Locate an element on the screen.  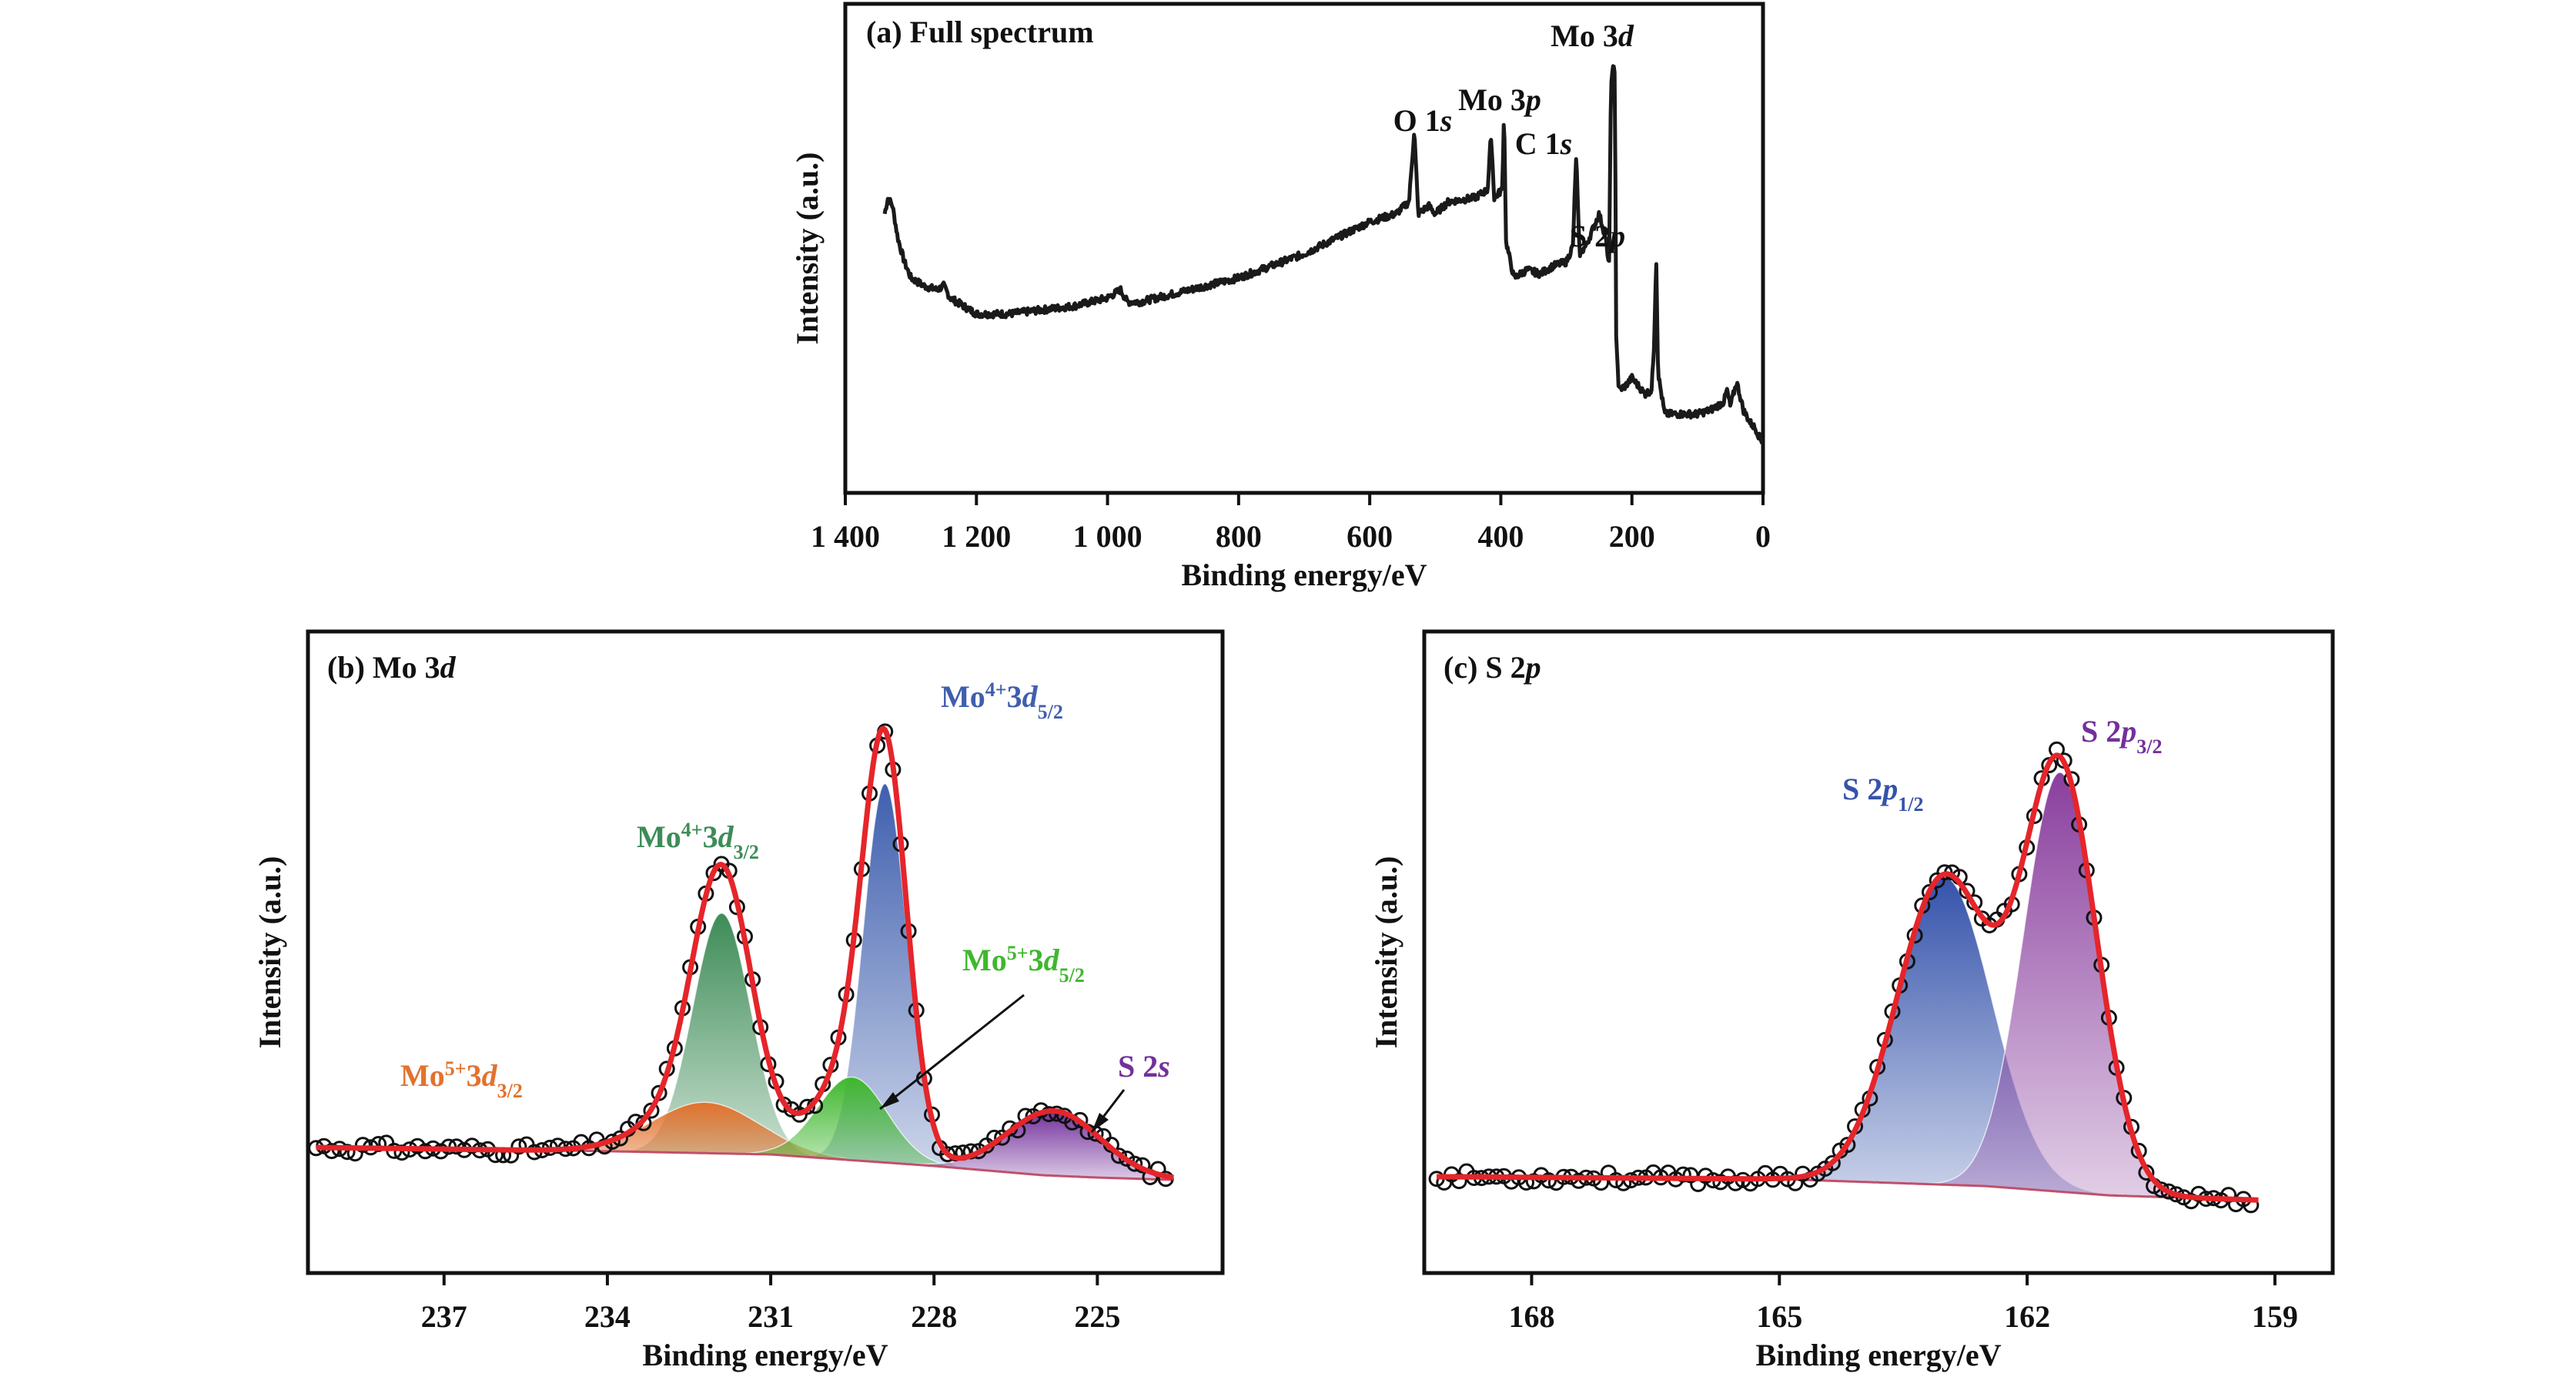
panel-c-title: (c) S 2p is located at coordinates (1493, 667).